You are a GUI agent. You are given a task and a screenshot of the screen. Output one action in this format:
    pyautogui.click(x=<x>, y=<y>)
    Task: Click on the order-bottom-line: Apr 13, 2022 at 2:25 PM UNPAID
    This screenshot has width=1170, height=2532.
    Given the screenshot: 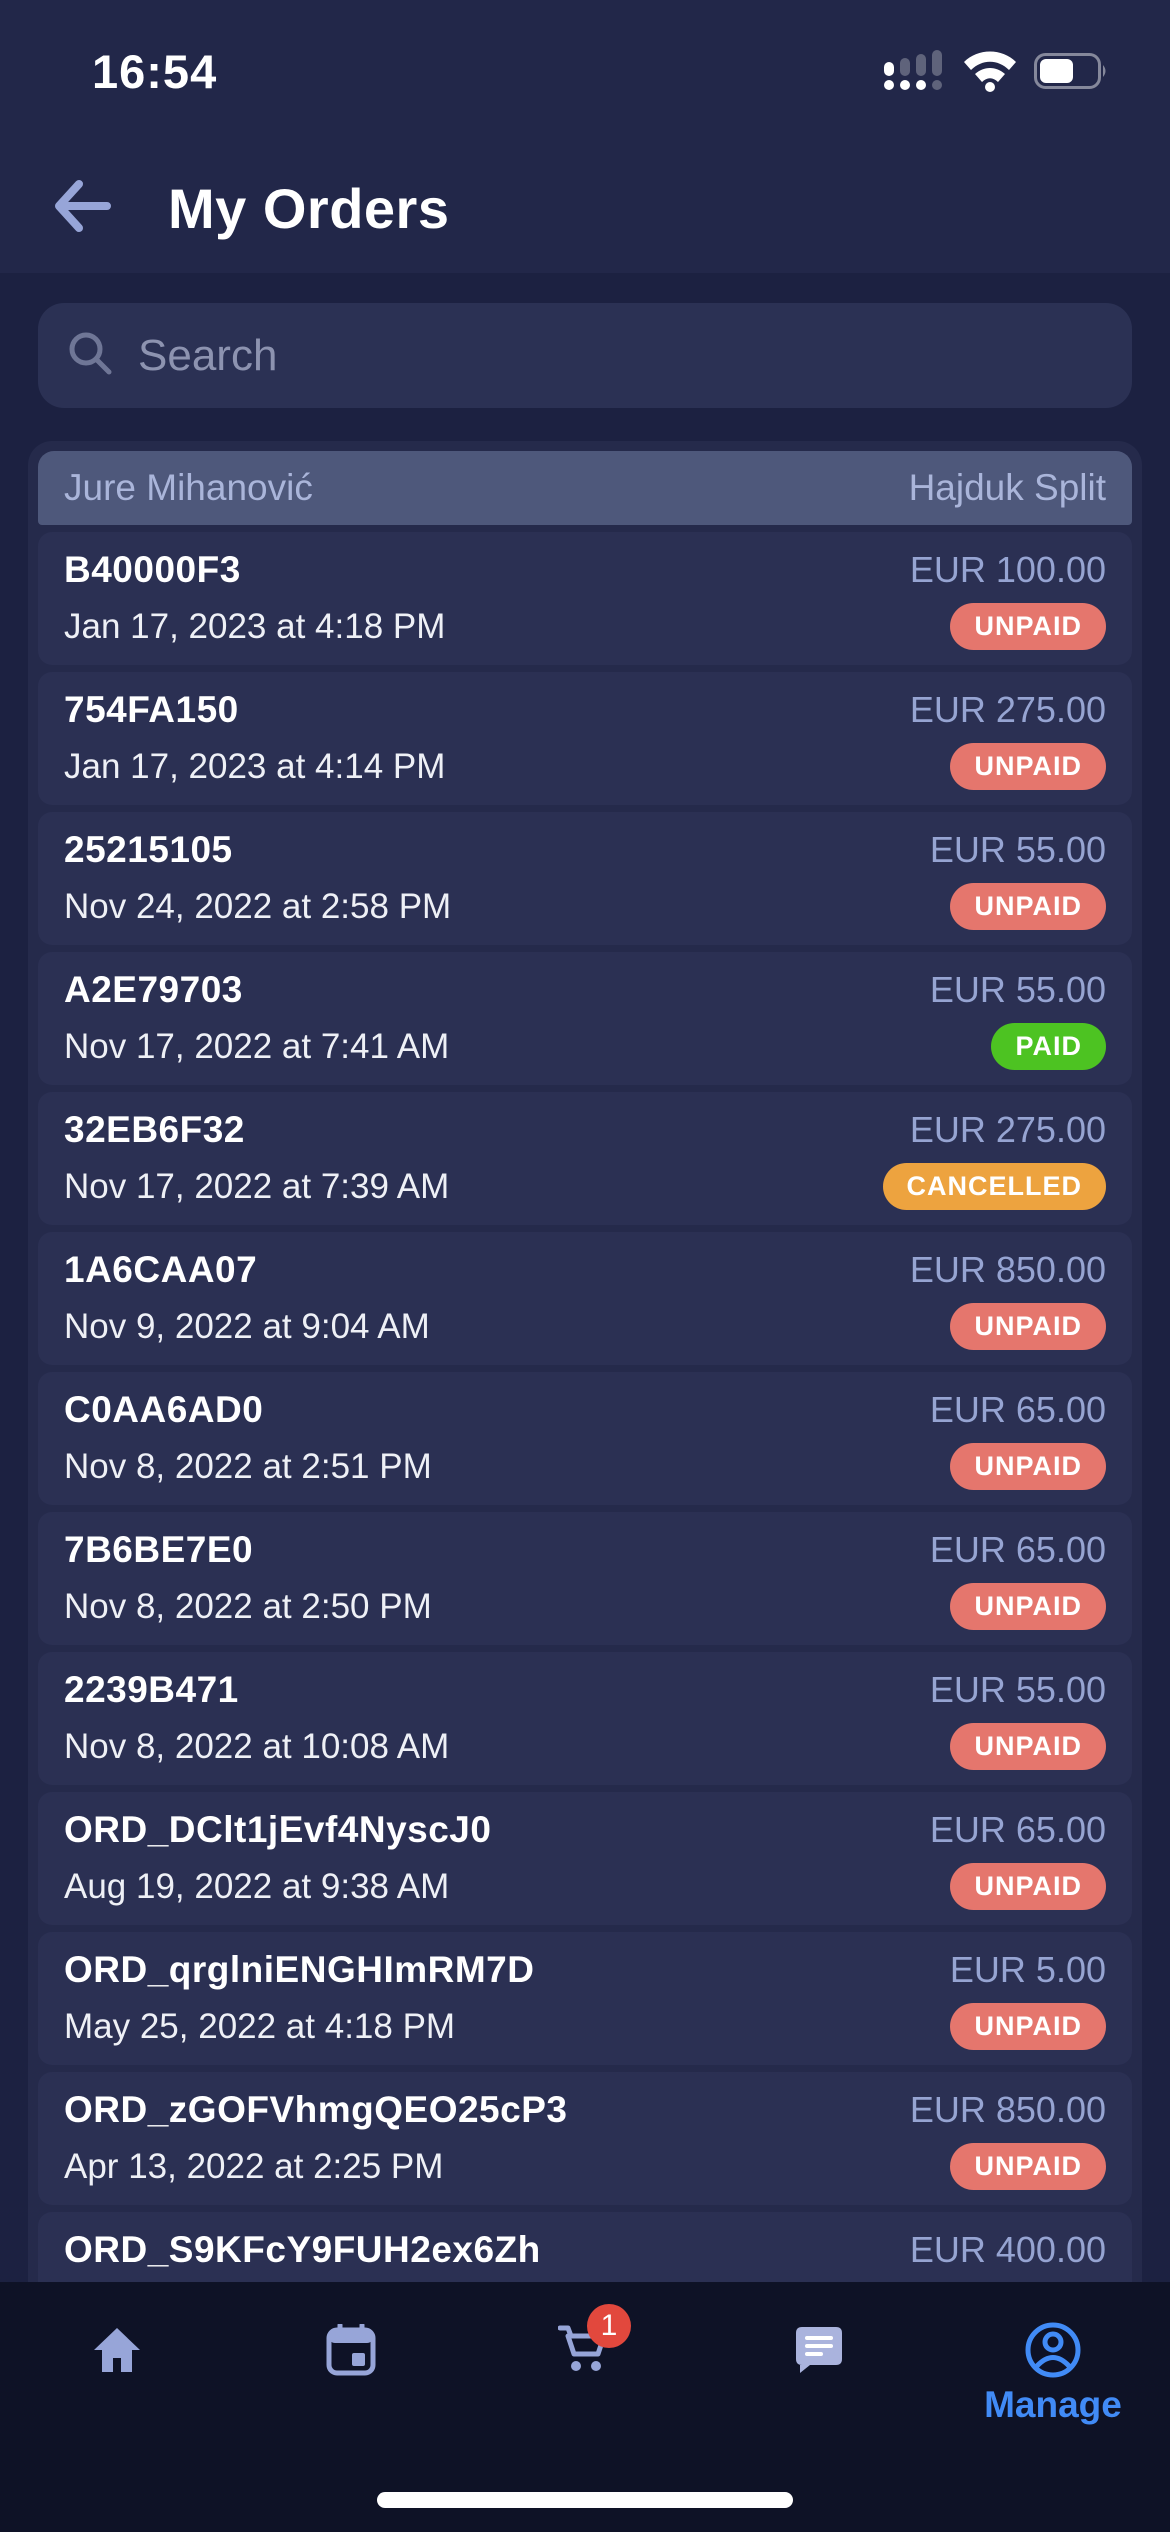 What is the action you would take?
    pyautogui.click(x=585, y=2166)
    